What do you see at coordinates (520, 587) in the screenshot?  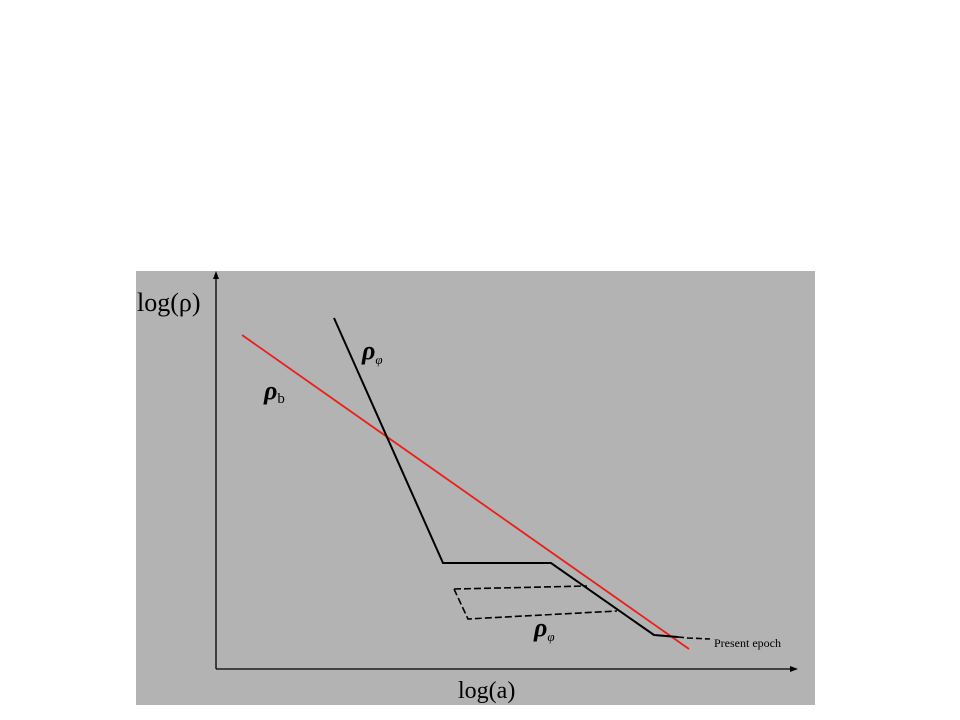 I see `rho-phi-branch-middle` at bounding box center [520, 587].